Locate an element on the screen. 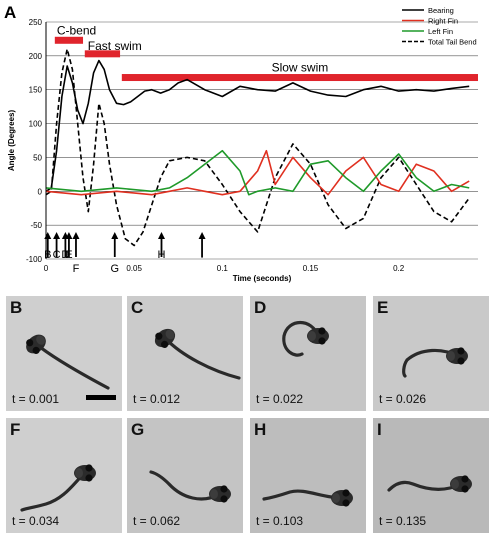 This screenshot has height=539, width=500. y-tick-label: 250 is located at coordinates (36, 22).